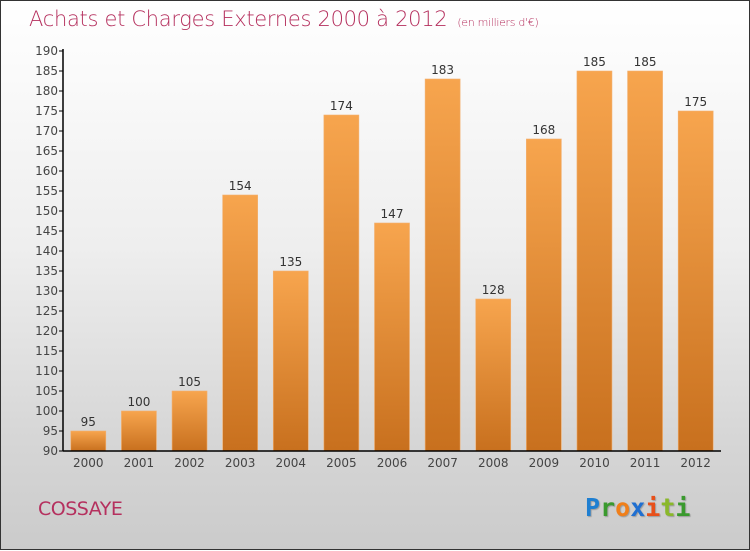 The width and height of the screenshot is (750, 551). I want to click on x-tick-label: 2002, so click(189, 463).